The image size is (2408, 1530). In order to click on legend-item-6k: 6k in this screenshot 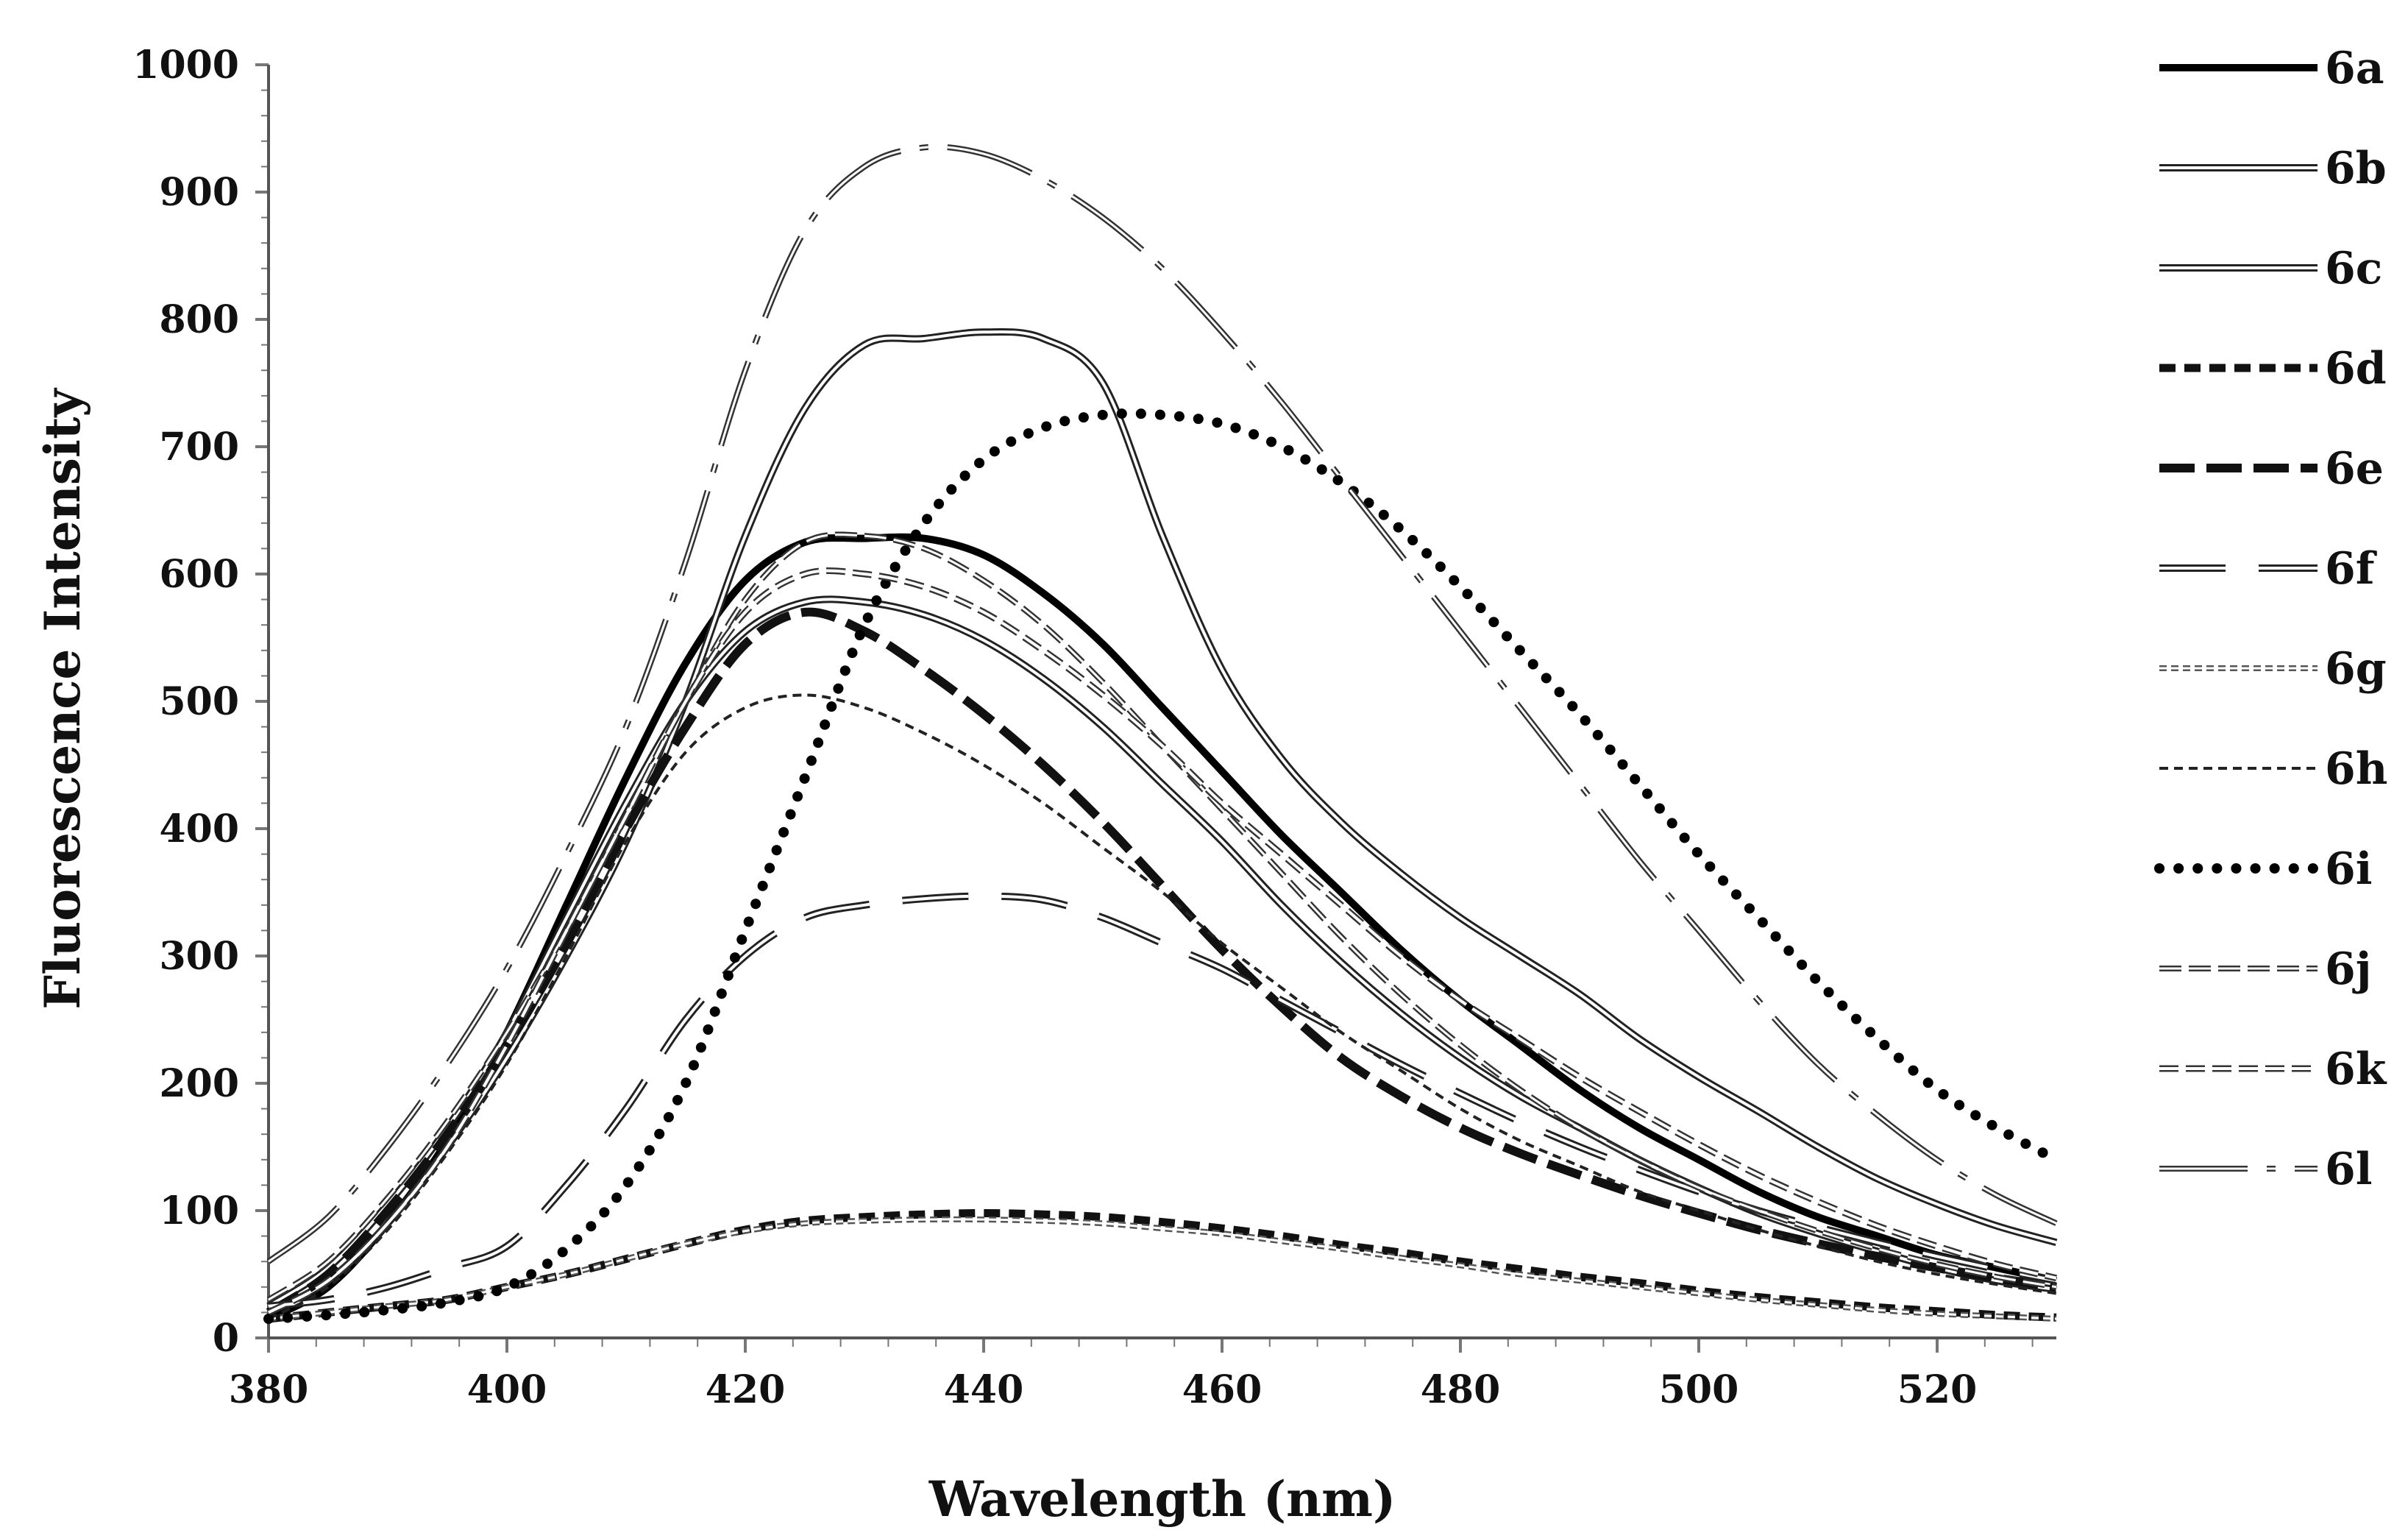, I will do `click(2273, 1069)`.